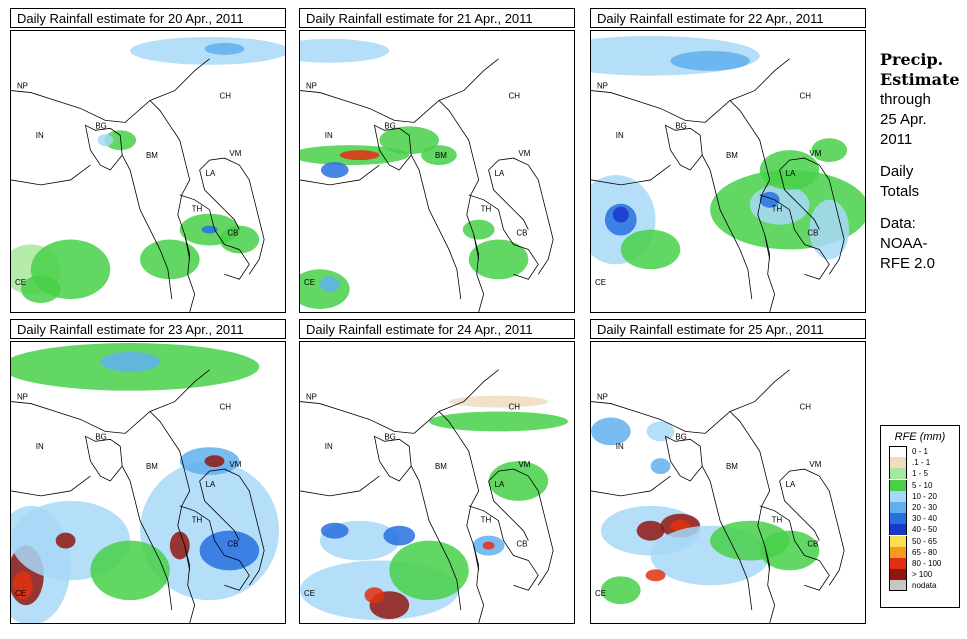  Describe the element at coordinates (920, 452) in the screenshot. I see `legend-label: 0 - 1` at that location.